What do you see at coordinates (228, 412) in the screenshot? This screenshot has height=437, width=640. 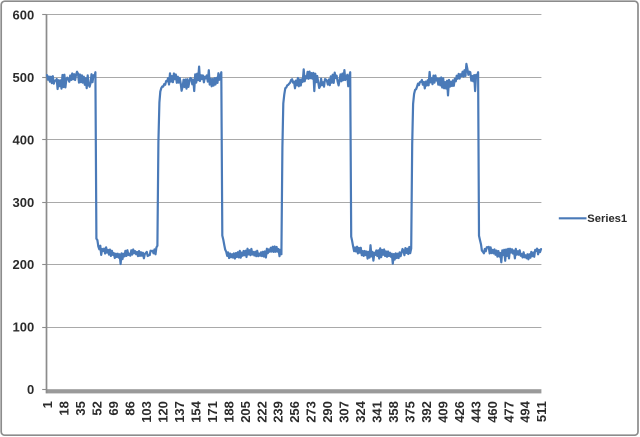 I see `svg-text: 188` at bounding box center [228, 412].